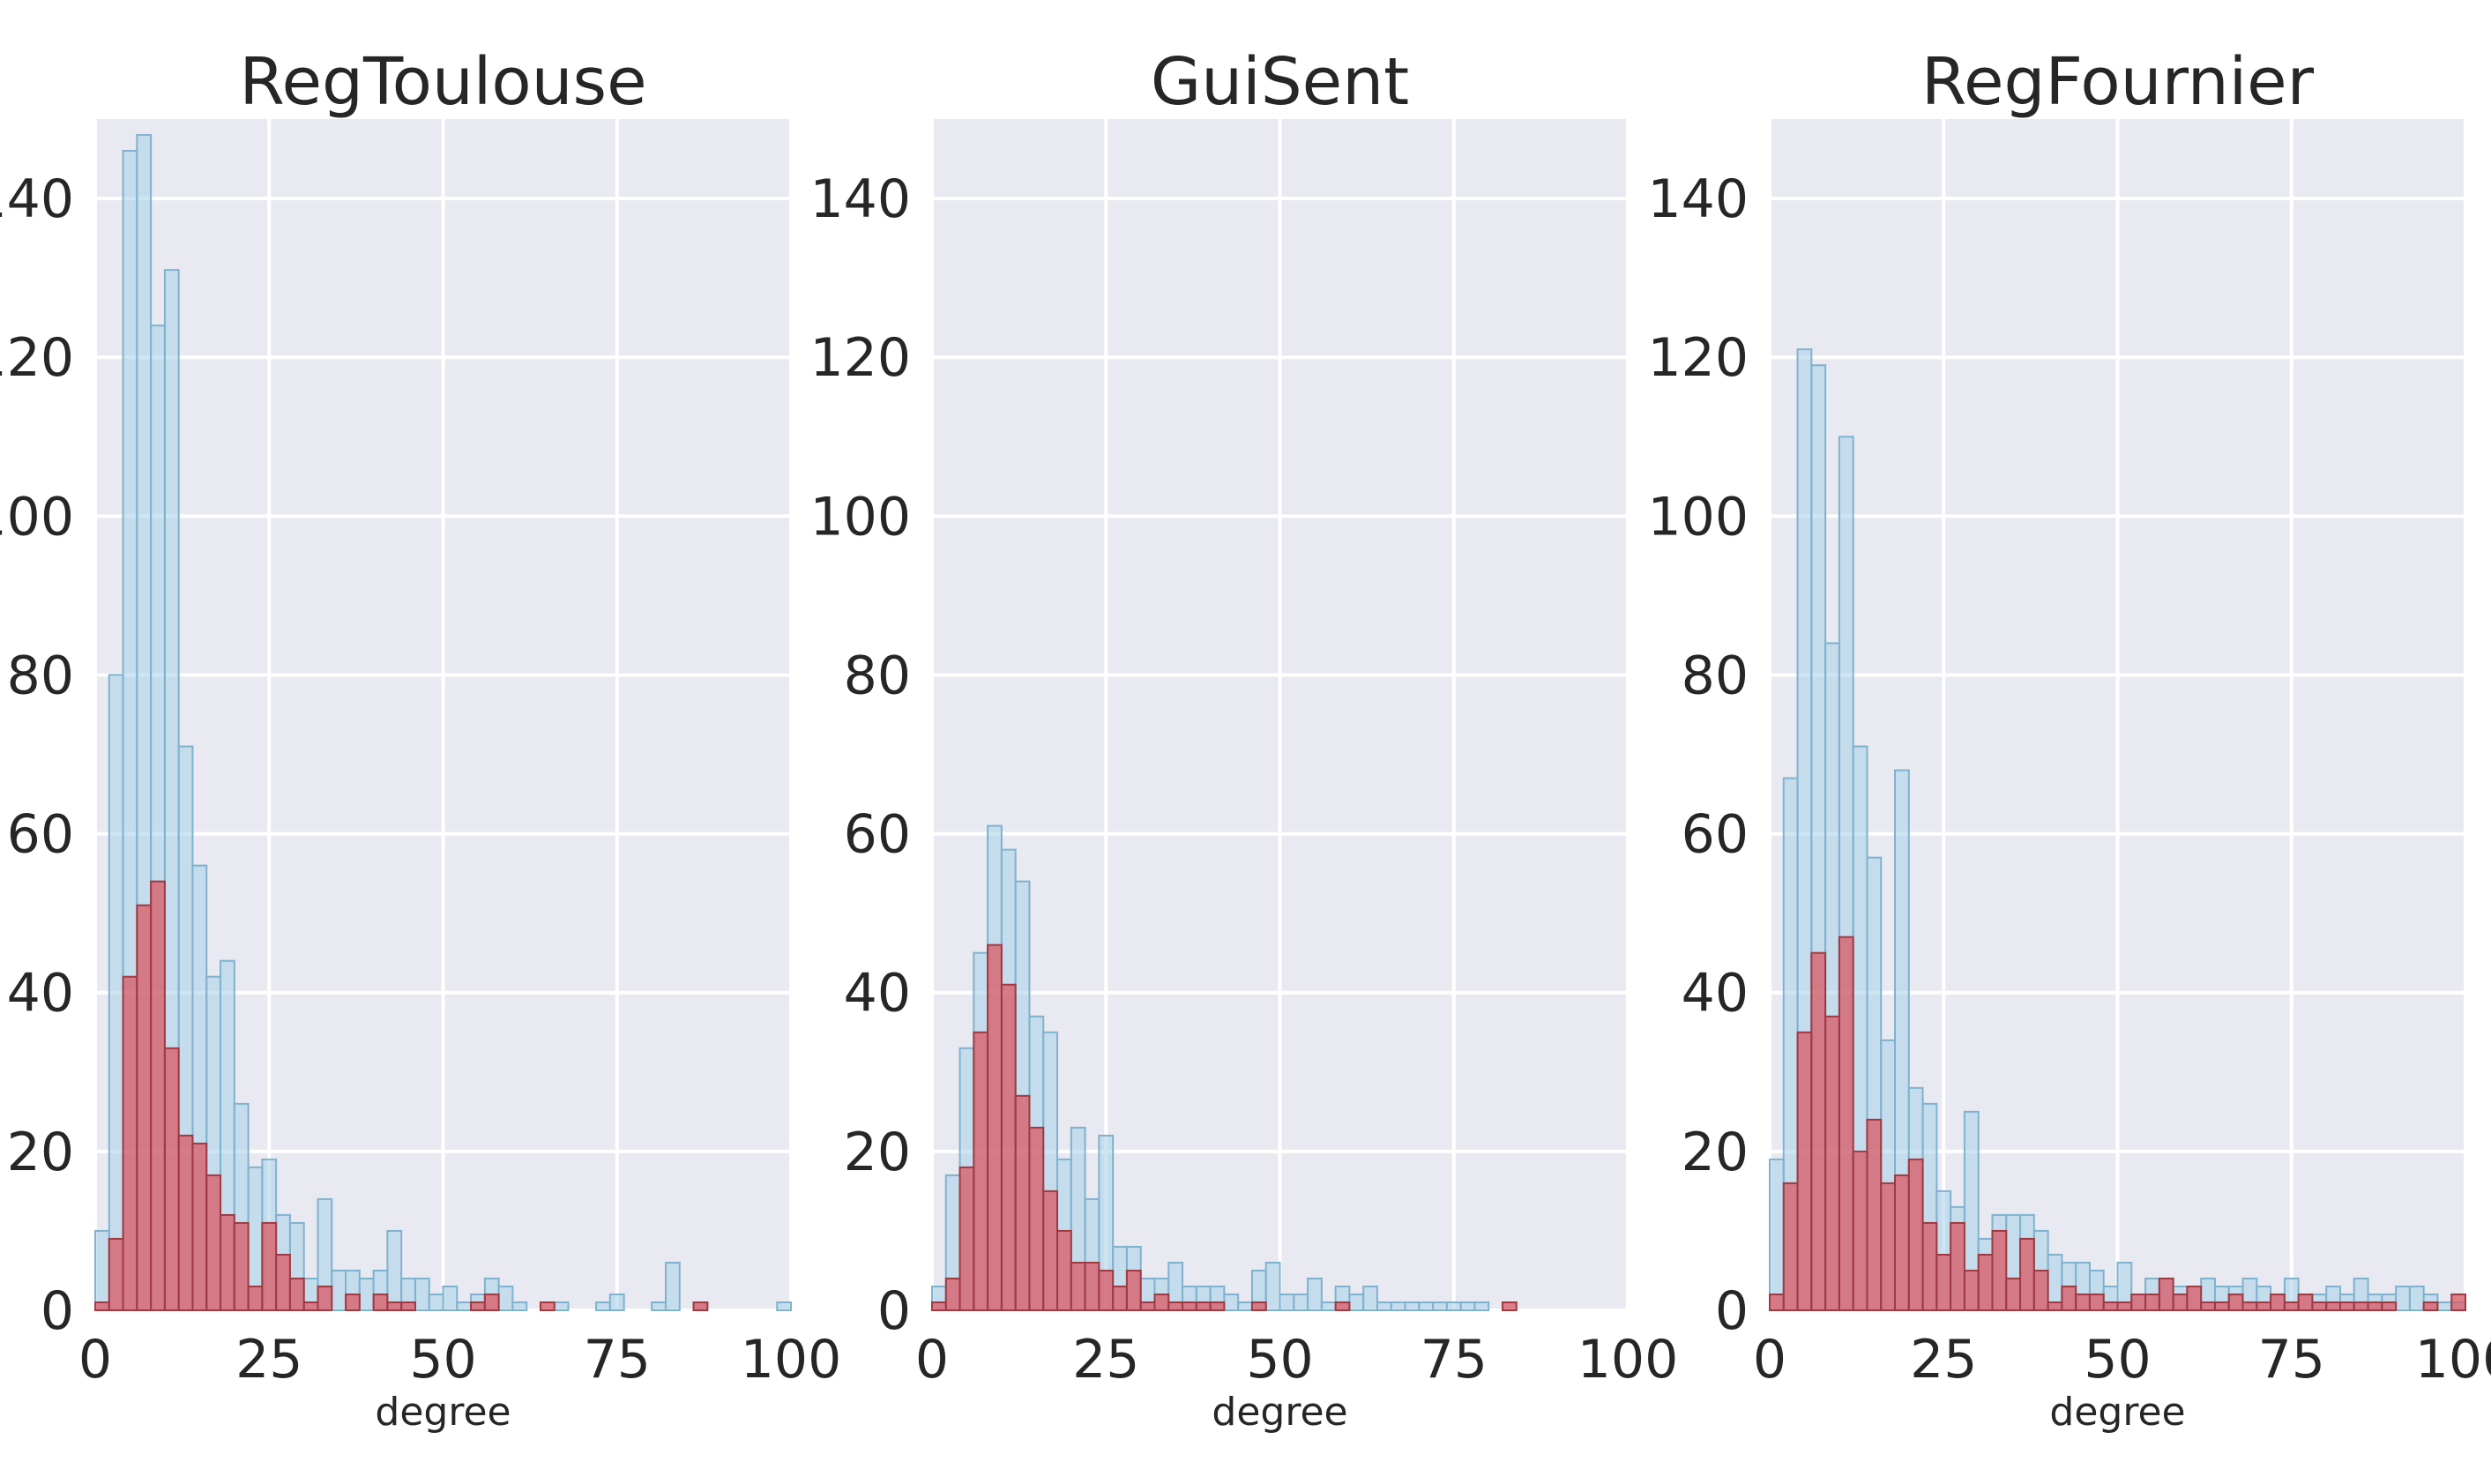 This screenshot has width=2491, height=1484. What do you see at coordinates (40, 676) in the screenshot?
I see `y-tick-label: 80` at bounding box center [40, 676].